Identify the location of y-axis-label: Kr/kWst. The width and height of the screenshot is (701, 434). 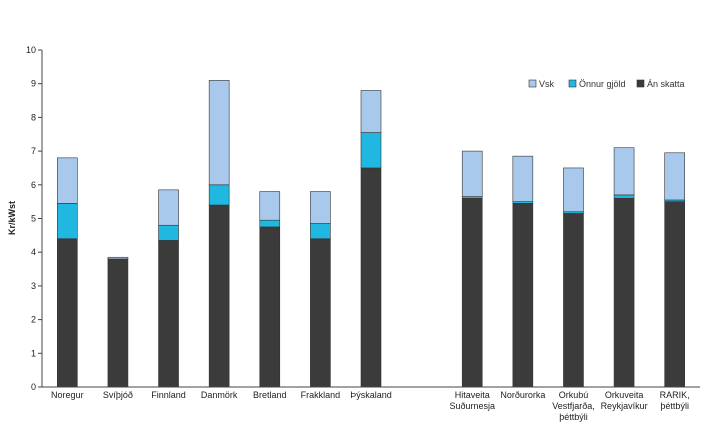
(12, 218).